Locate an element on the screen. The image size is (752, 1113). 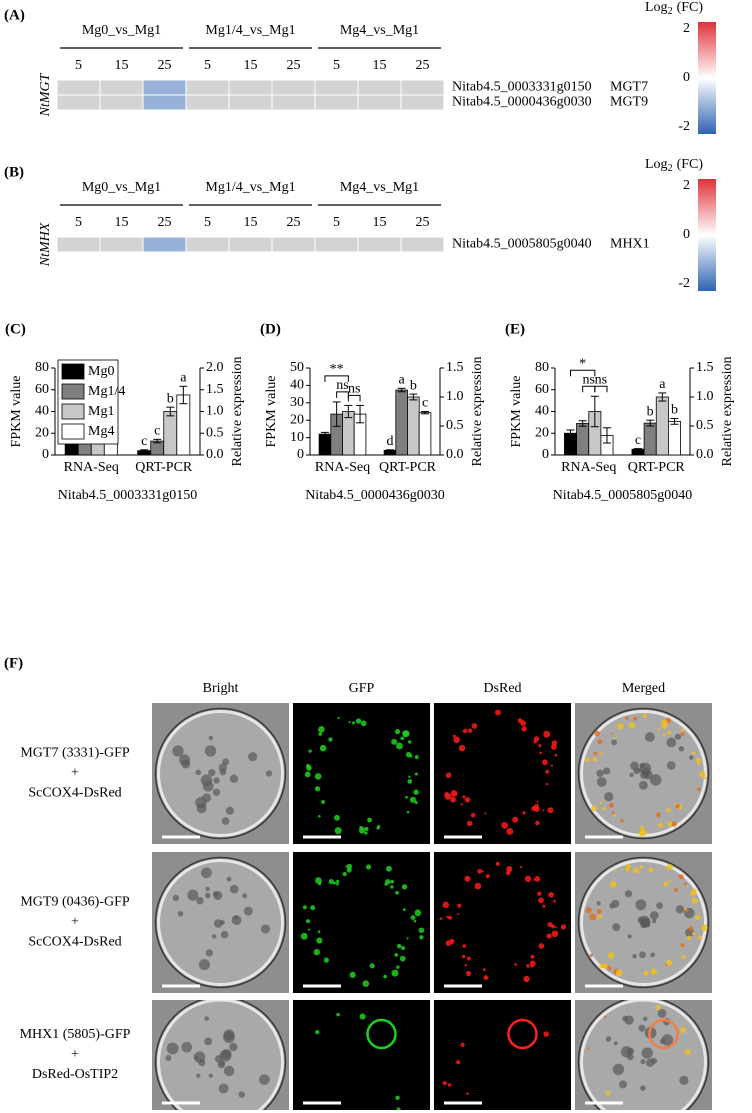
significance-letter: c is located at coordinates (425, 403).